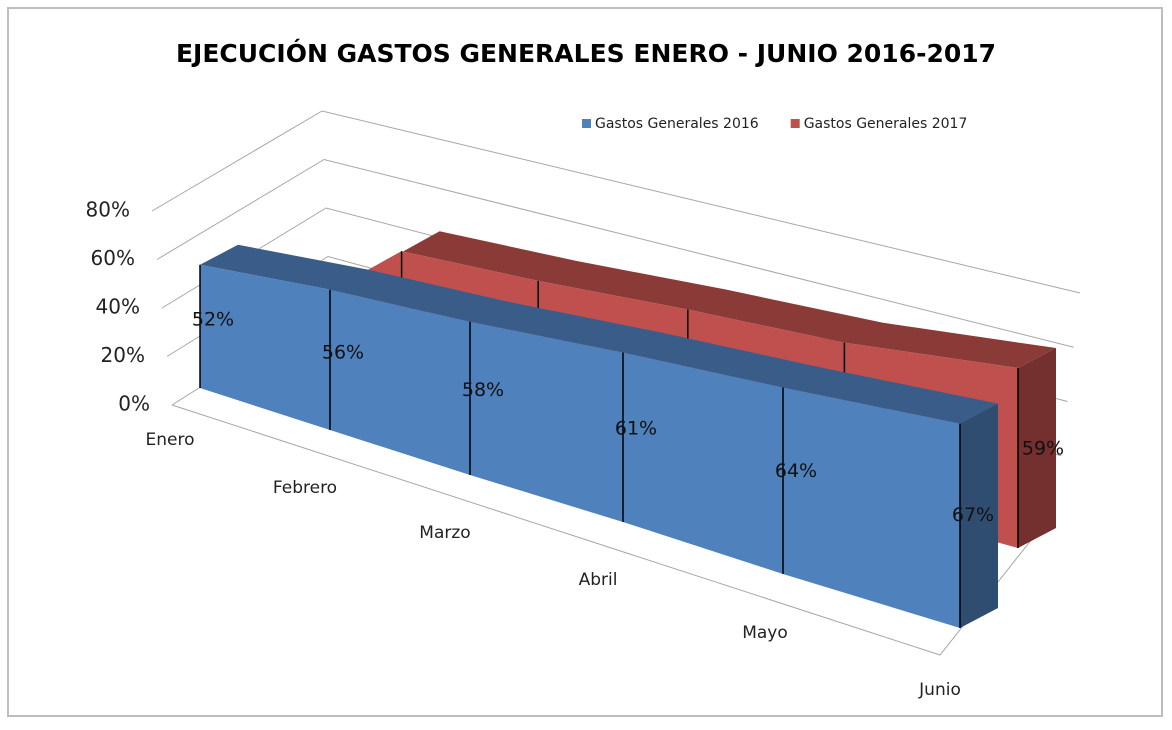 This screenshot has width=1172, height=730. I want to click on data-label: 67%, so click(973, 515).